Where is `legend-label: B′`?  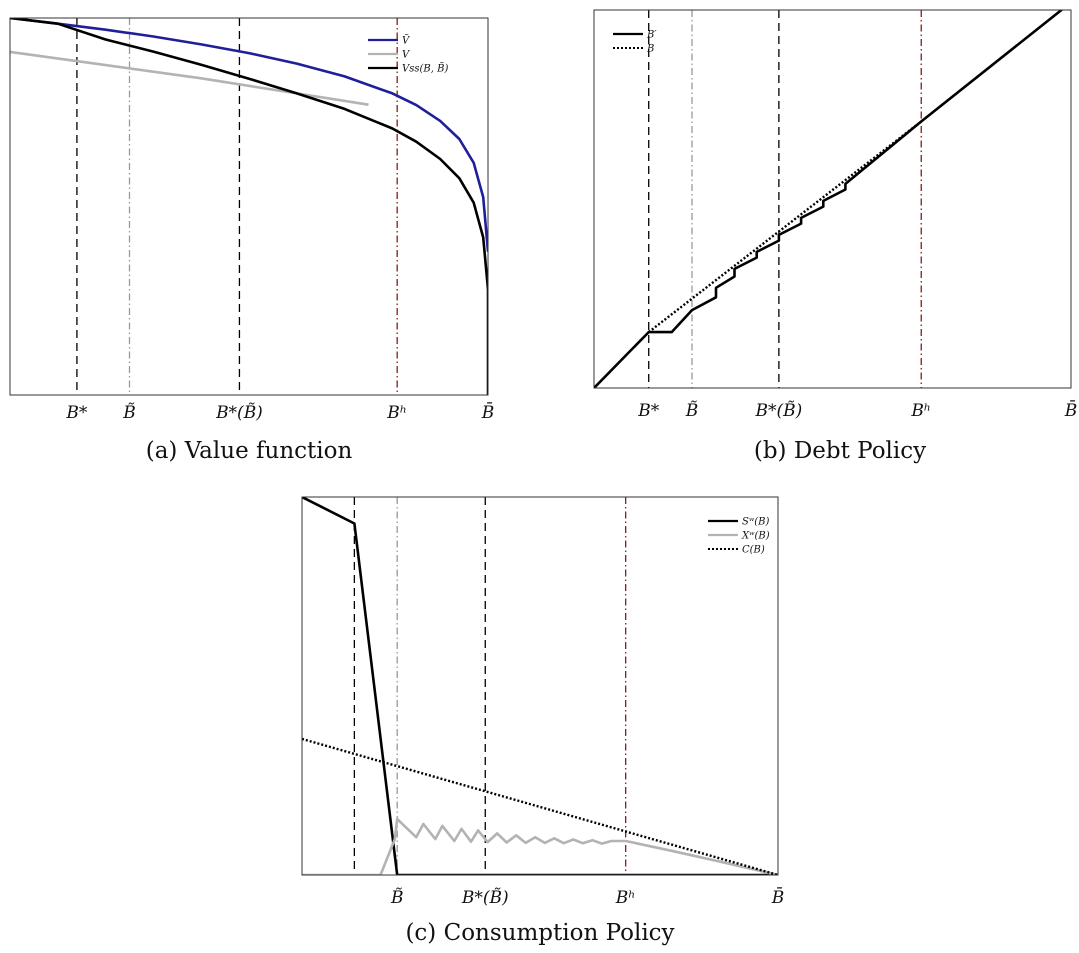
legend-label: B′ is located at coordinates (651, 35).